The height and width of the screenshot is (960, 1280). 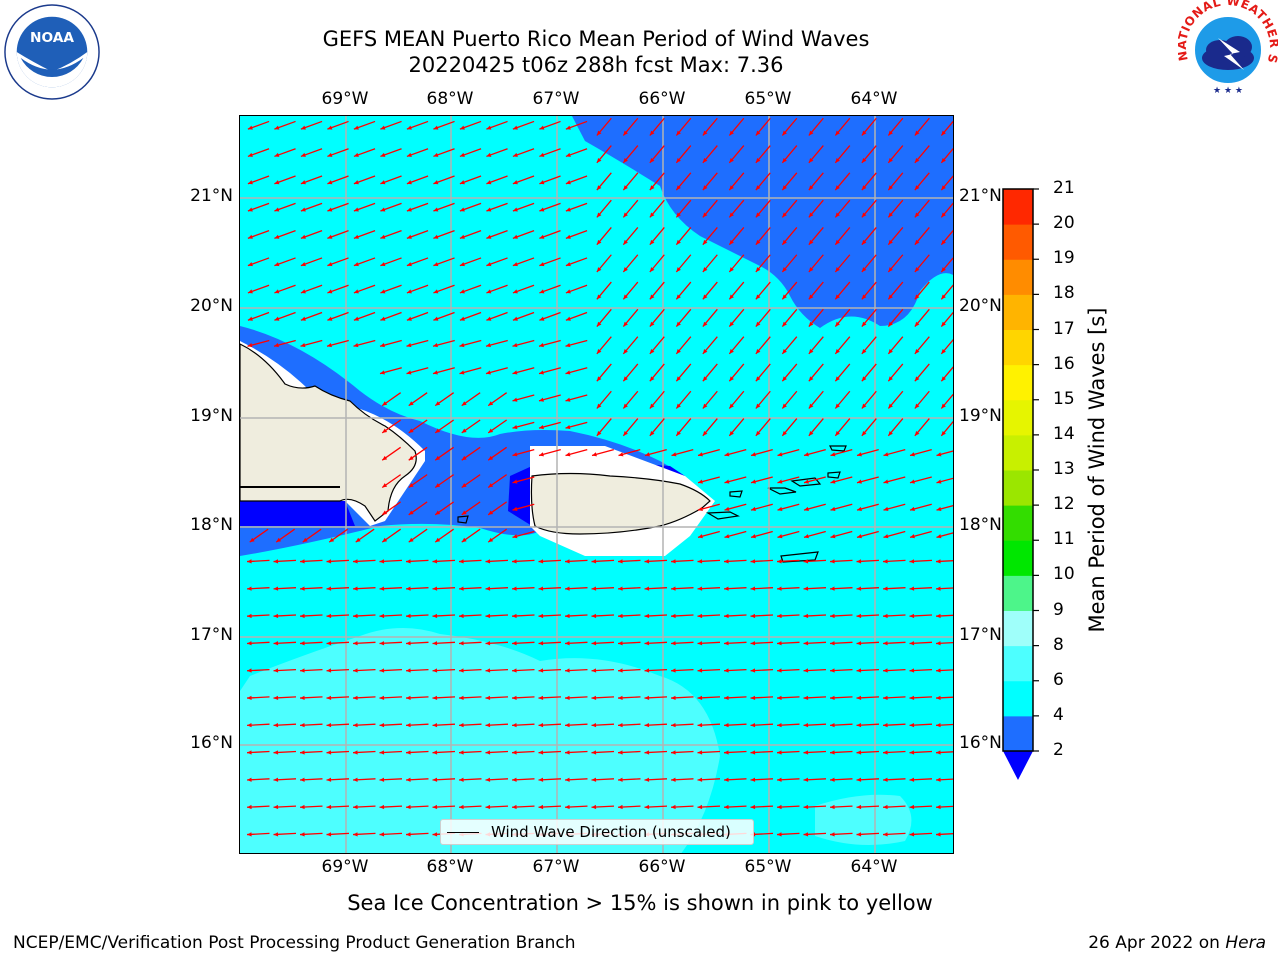 What do you see at coordinates (662, 867) in the screenshot?
I see `lon-tick-bottom-66w: 66°W` at bounding box center [662, 867].